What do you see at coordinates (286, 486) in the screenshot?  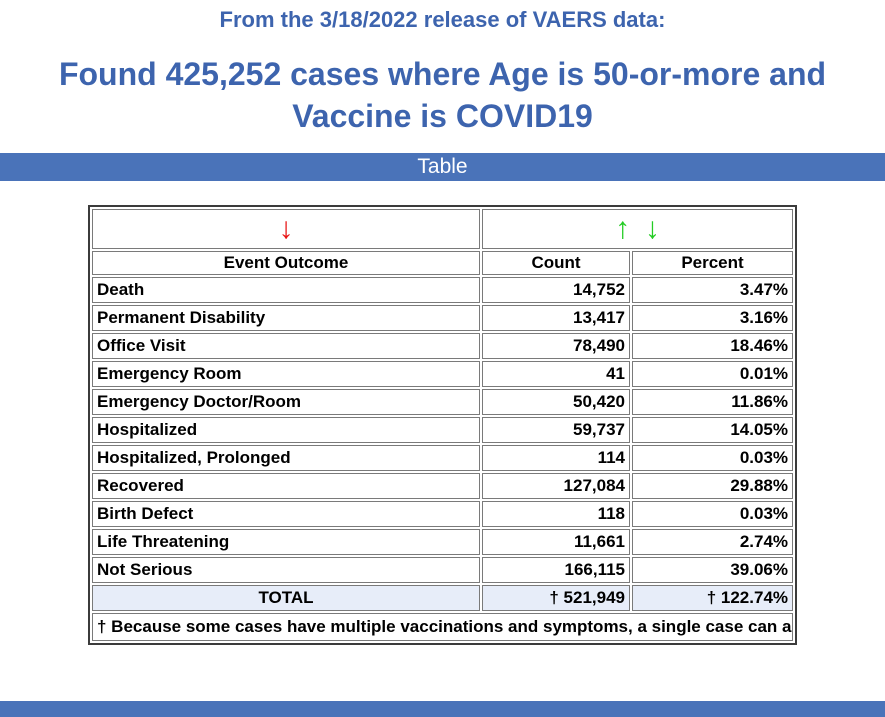 I see `event-outcome-cell: Recovered` at bounding box center [286, 486].